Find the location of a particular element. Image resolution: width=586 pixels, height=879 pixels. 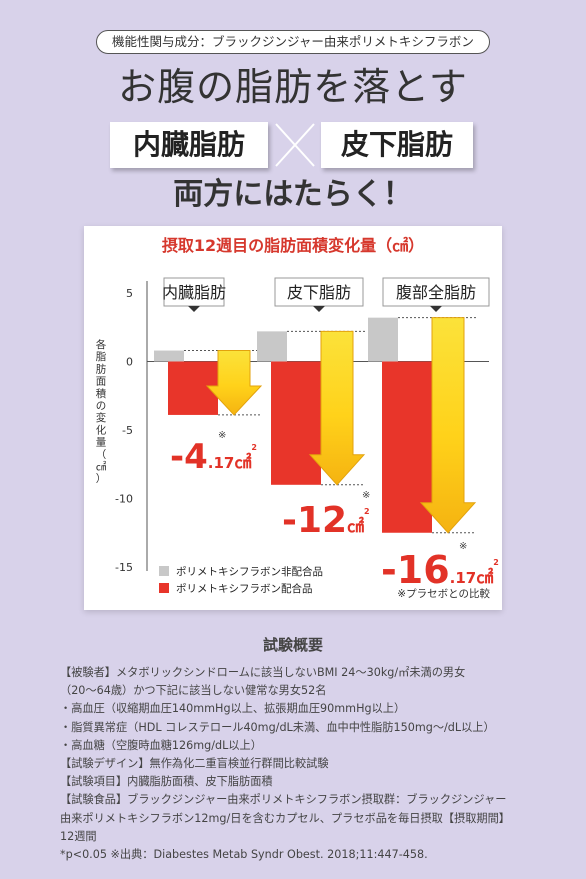

y-axis-label-char: の is located at coordinates (101, 406).